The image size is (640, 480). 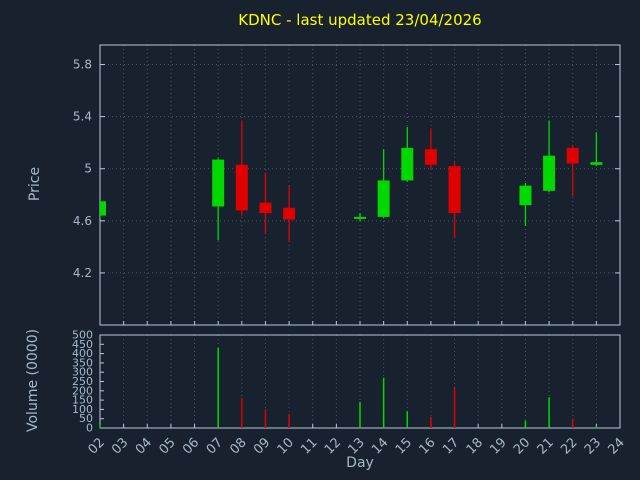 What do you see at coordinates (144, 446) in the screenshot?
I see `x-tick-label: 04` at bounding box center [144, 446].